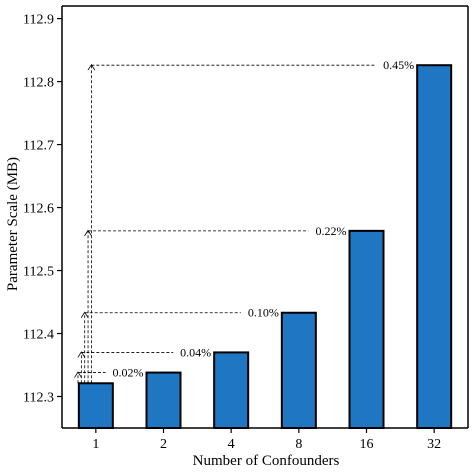 This screenshot has width=474, height=474. I want to click on x-tick-label: 32, so click(434, 444).